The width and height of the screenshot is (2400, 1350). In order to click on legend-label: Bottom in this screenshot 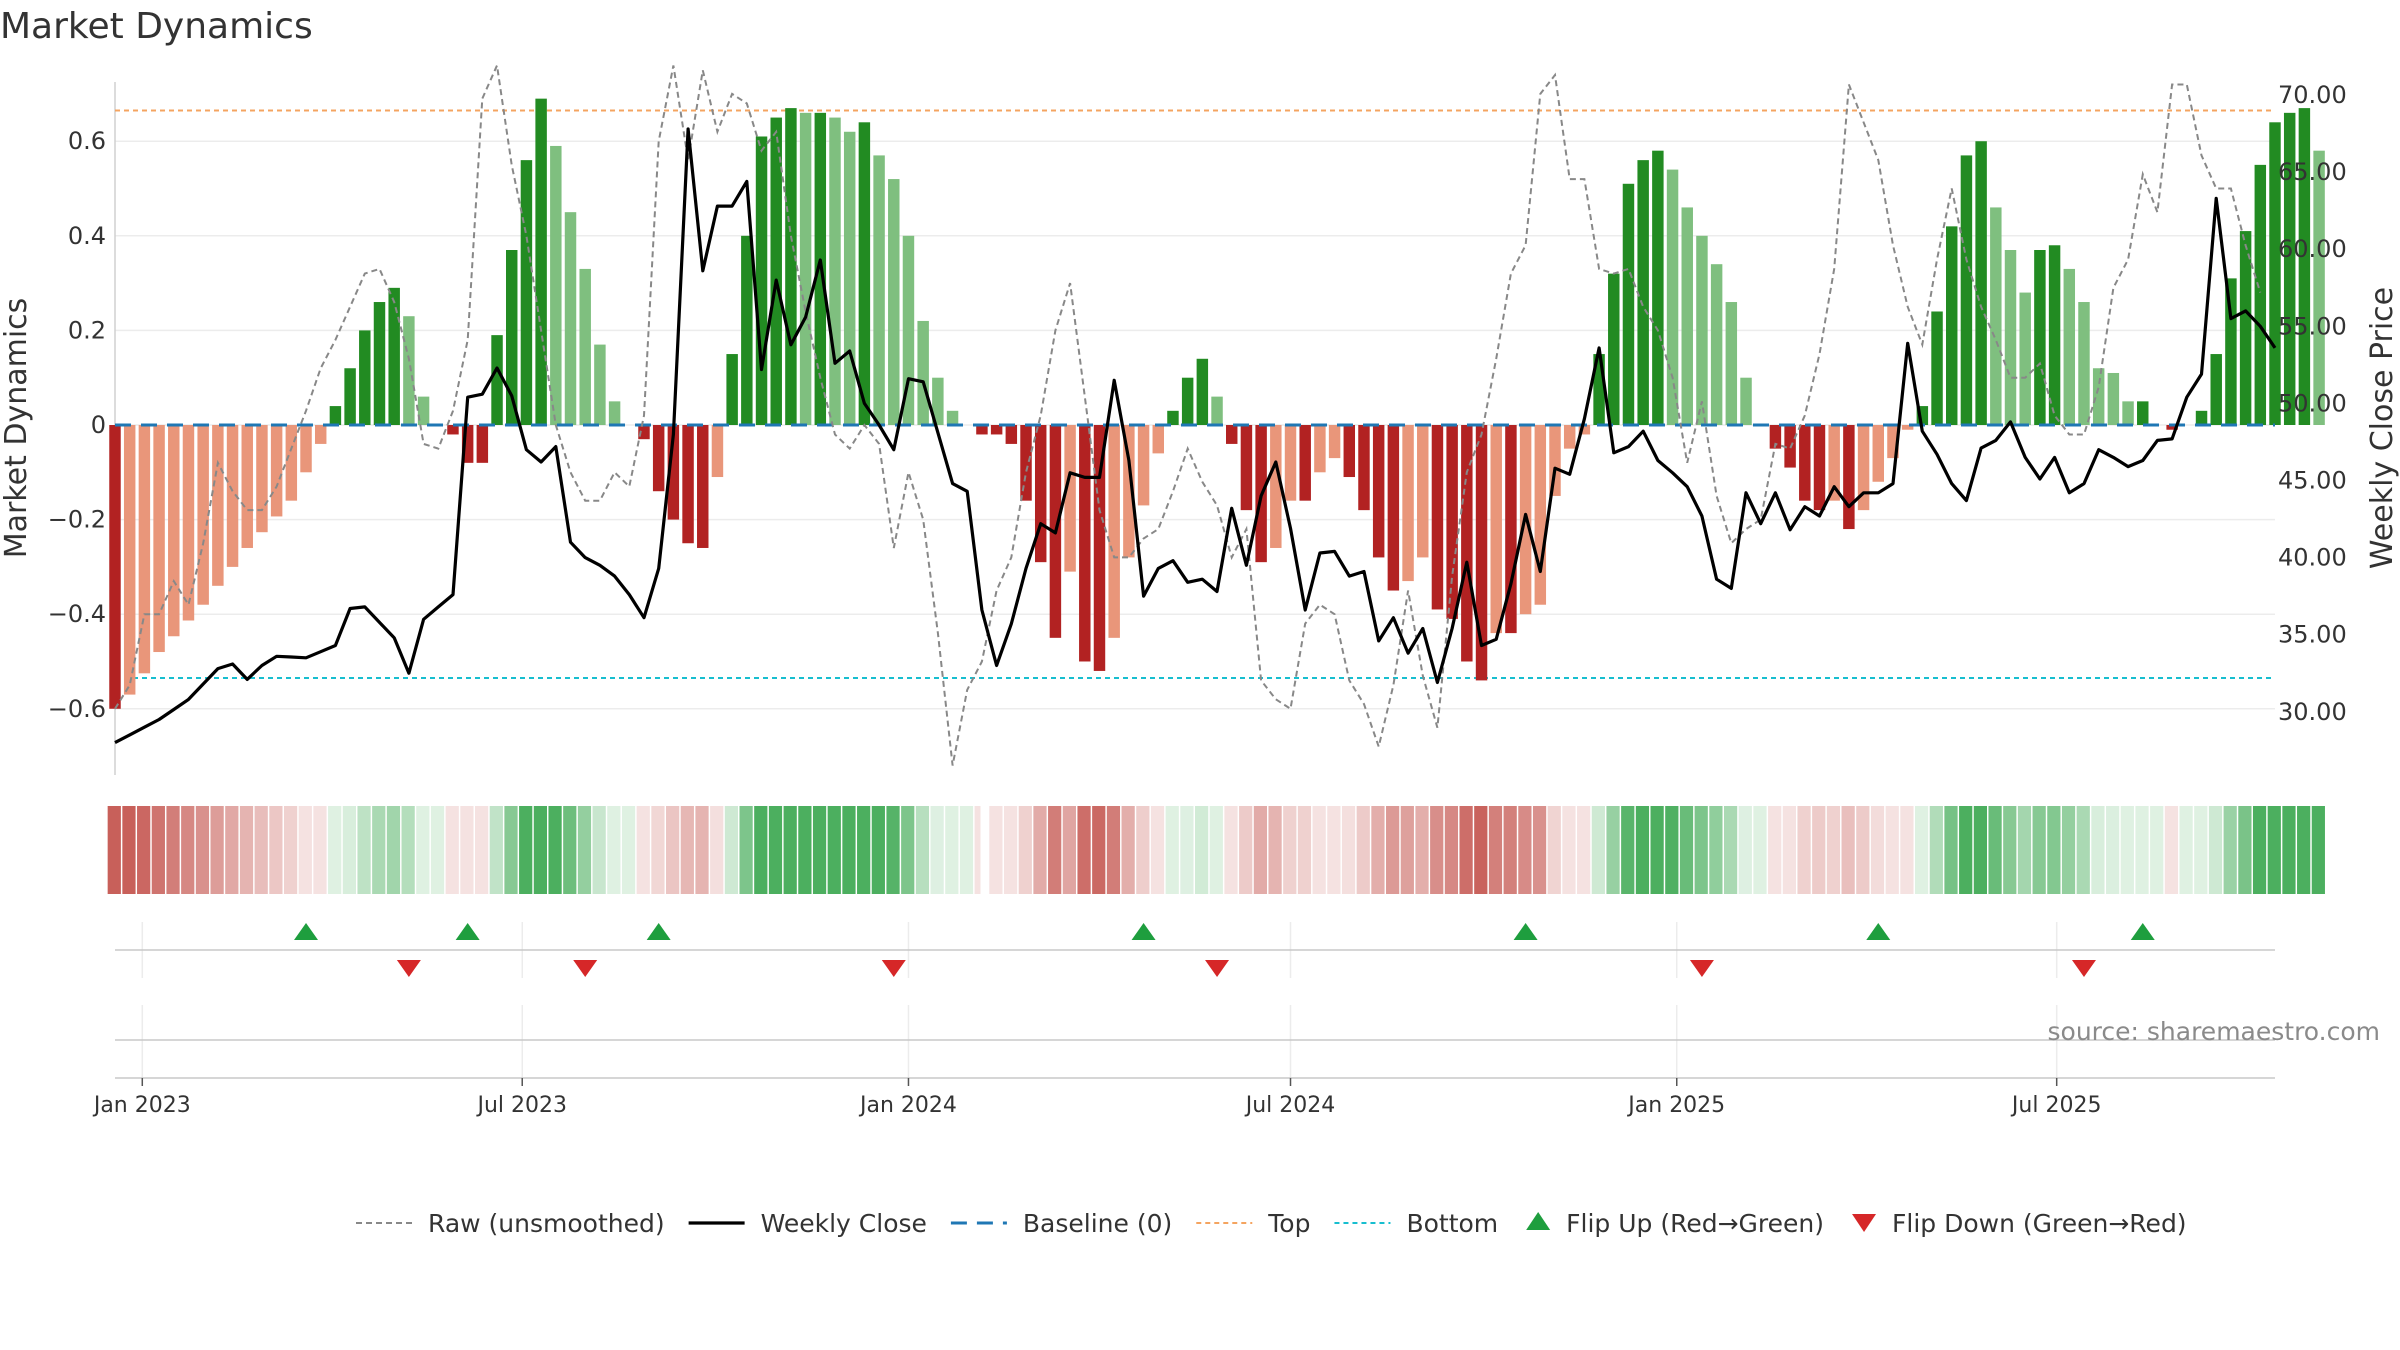, I will do `click(1452, 1223)`.